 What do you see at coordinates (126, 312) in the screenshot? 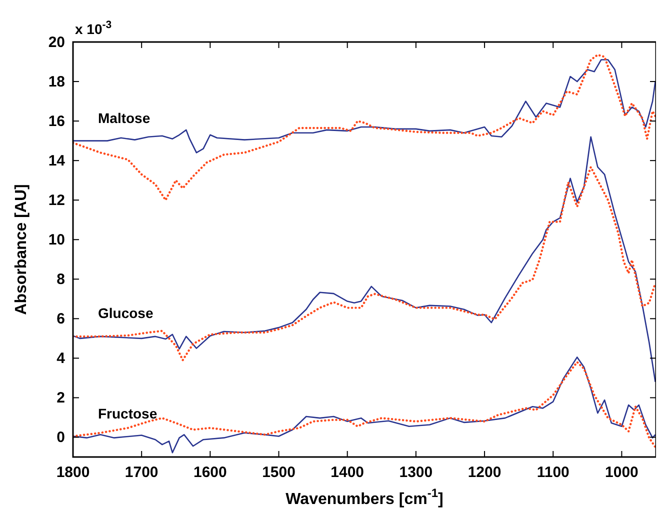
I see `annotation: Glucose` at bounding box center [126, 312].